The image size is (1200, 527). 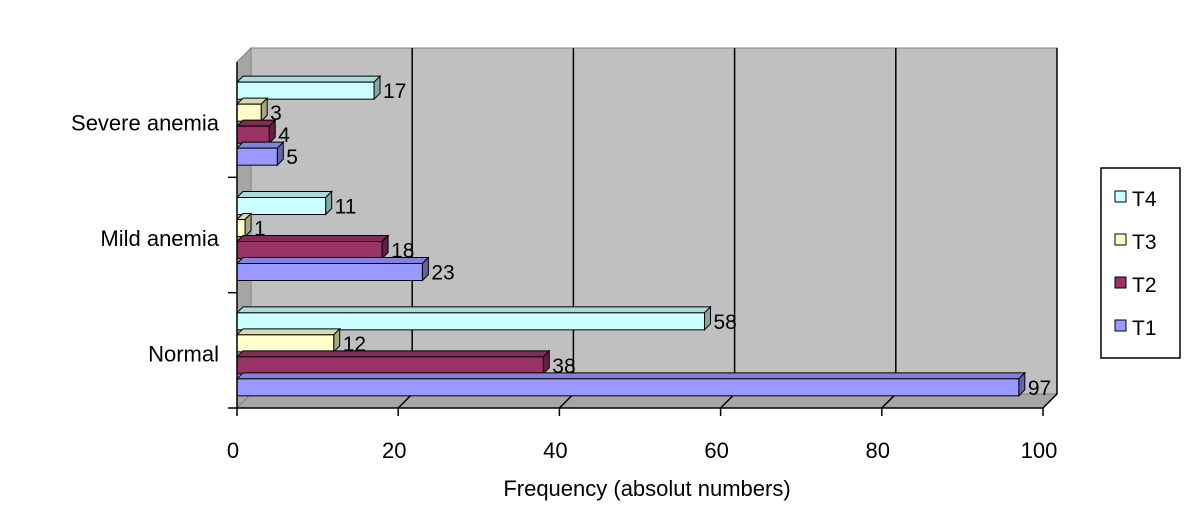 What do you see at coordinates (183, 353) in the screenshot?
I see `category-label: Normal` at bounding box center [183, 353].